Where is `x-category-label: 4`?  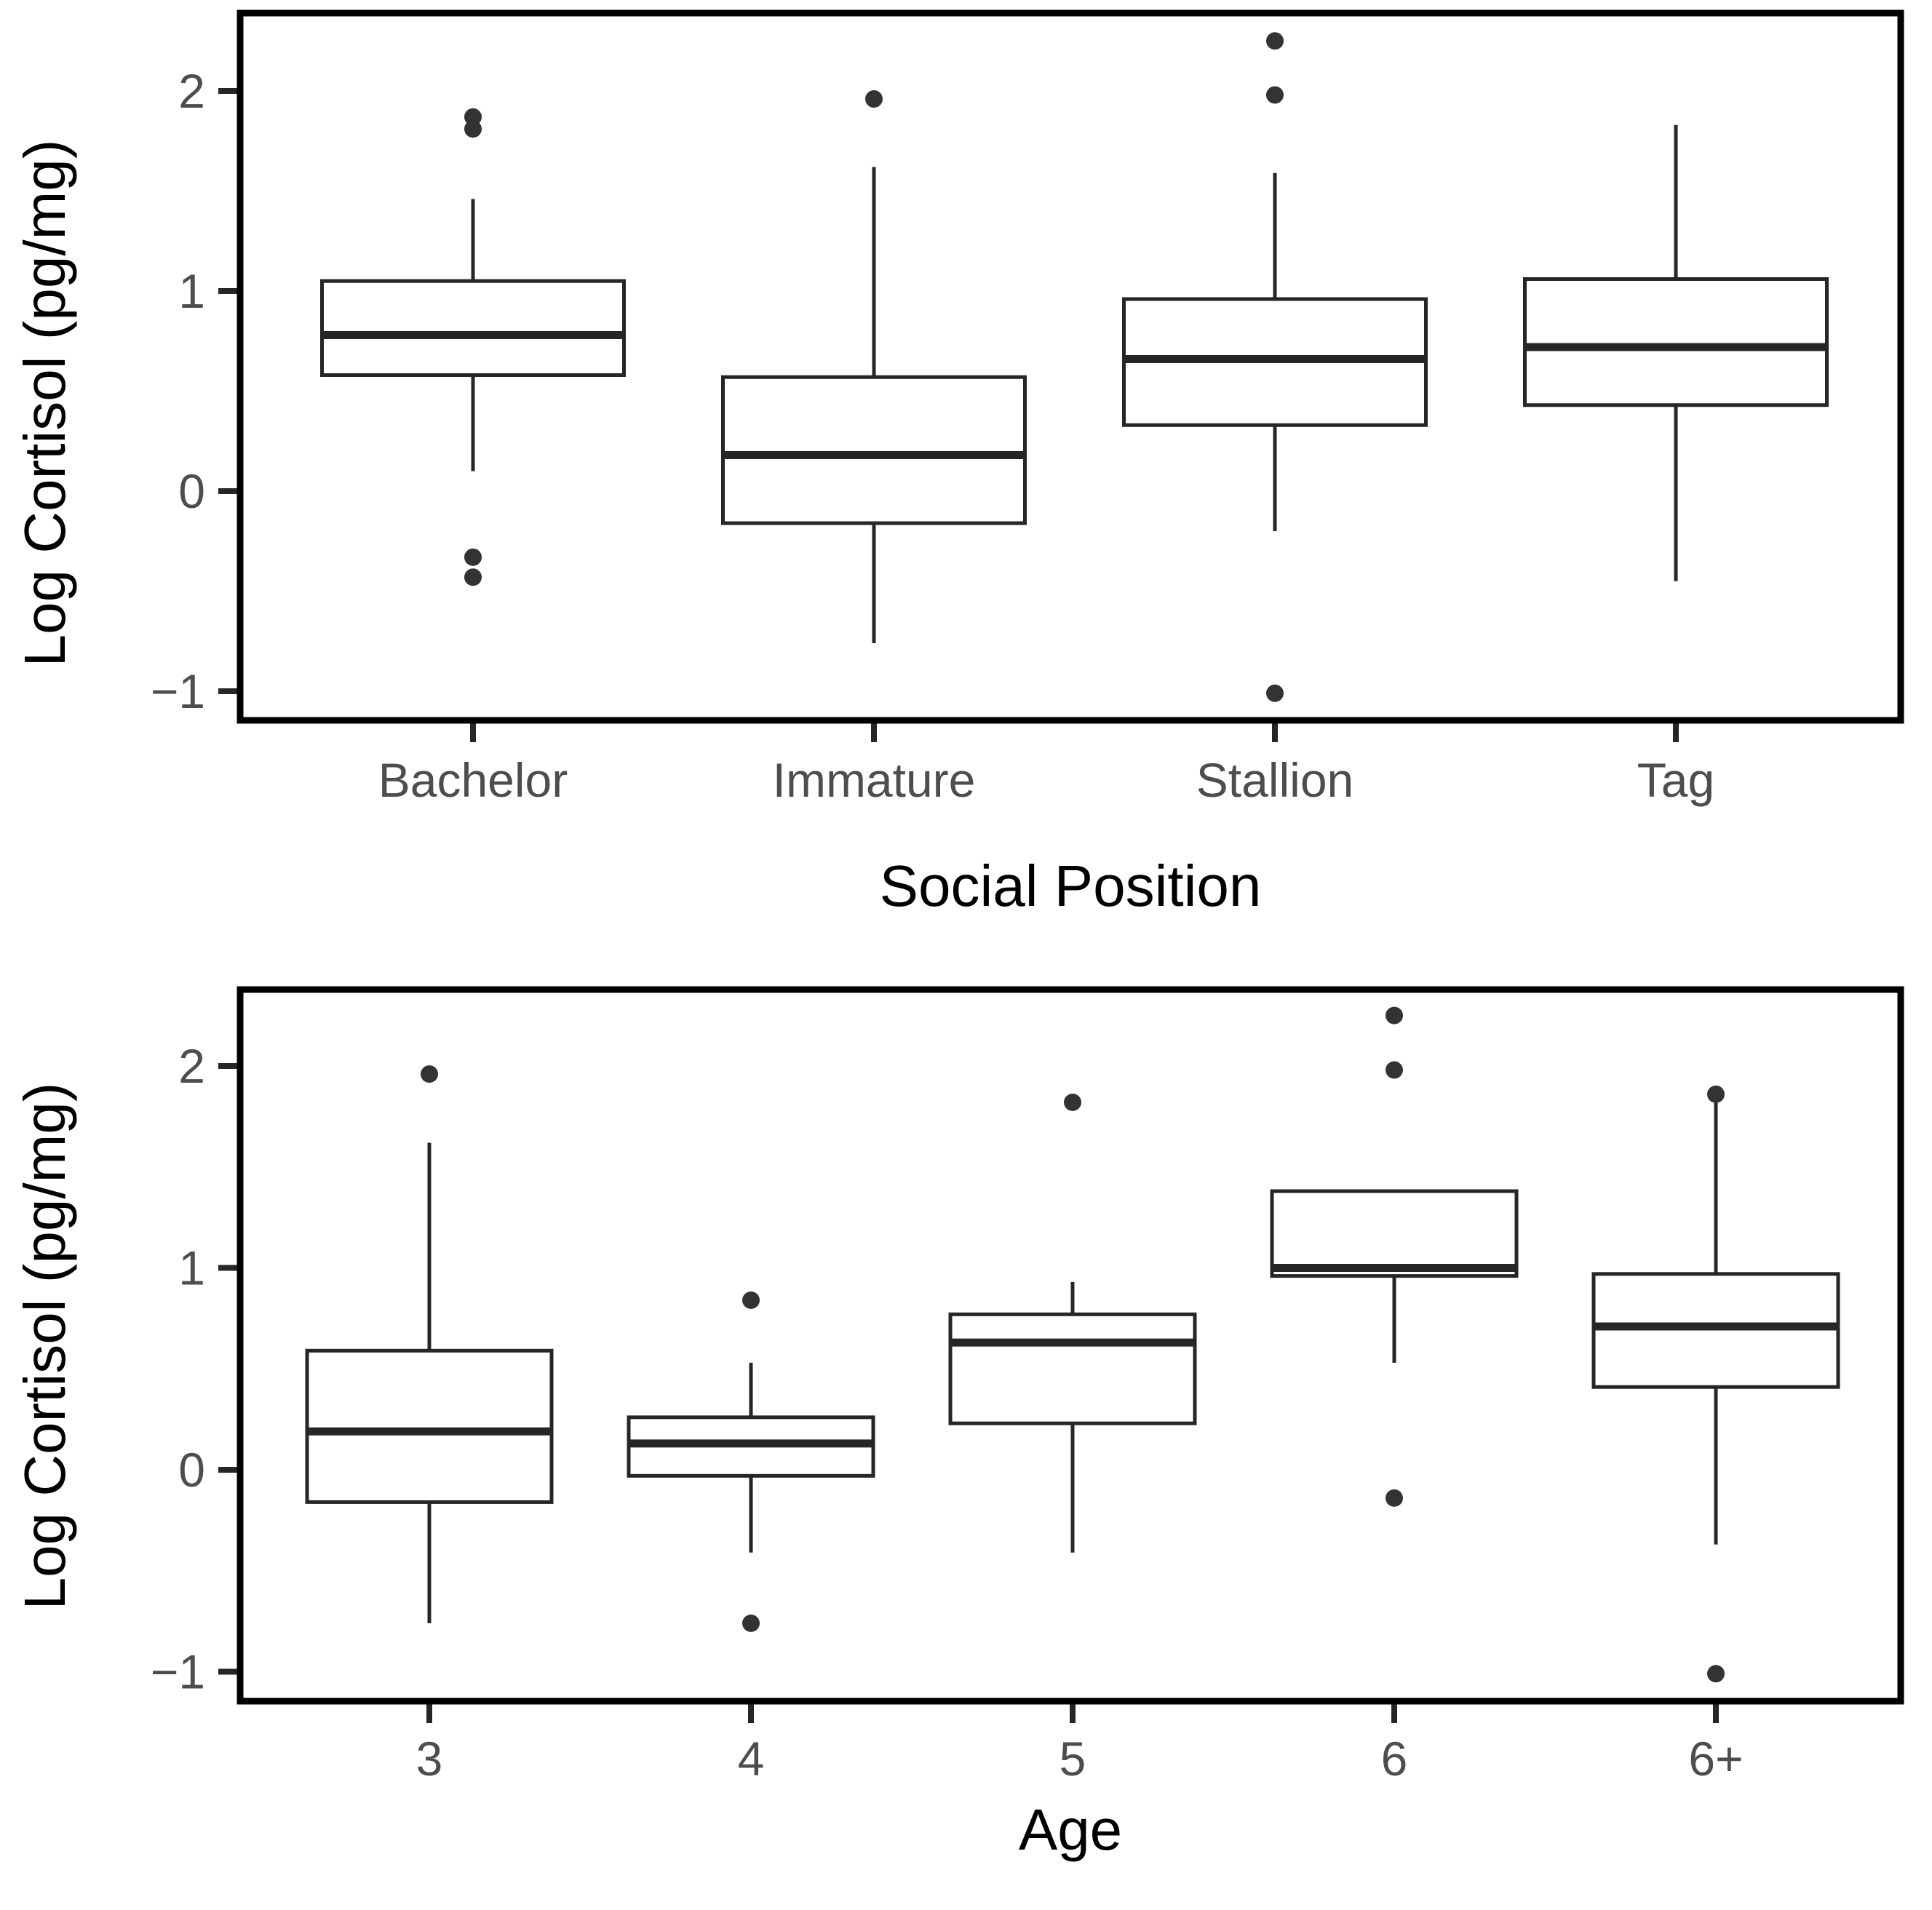 x-category-label: 4 is located at coordinates (751, 1759).